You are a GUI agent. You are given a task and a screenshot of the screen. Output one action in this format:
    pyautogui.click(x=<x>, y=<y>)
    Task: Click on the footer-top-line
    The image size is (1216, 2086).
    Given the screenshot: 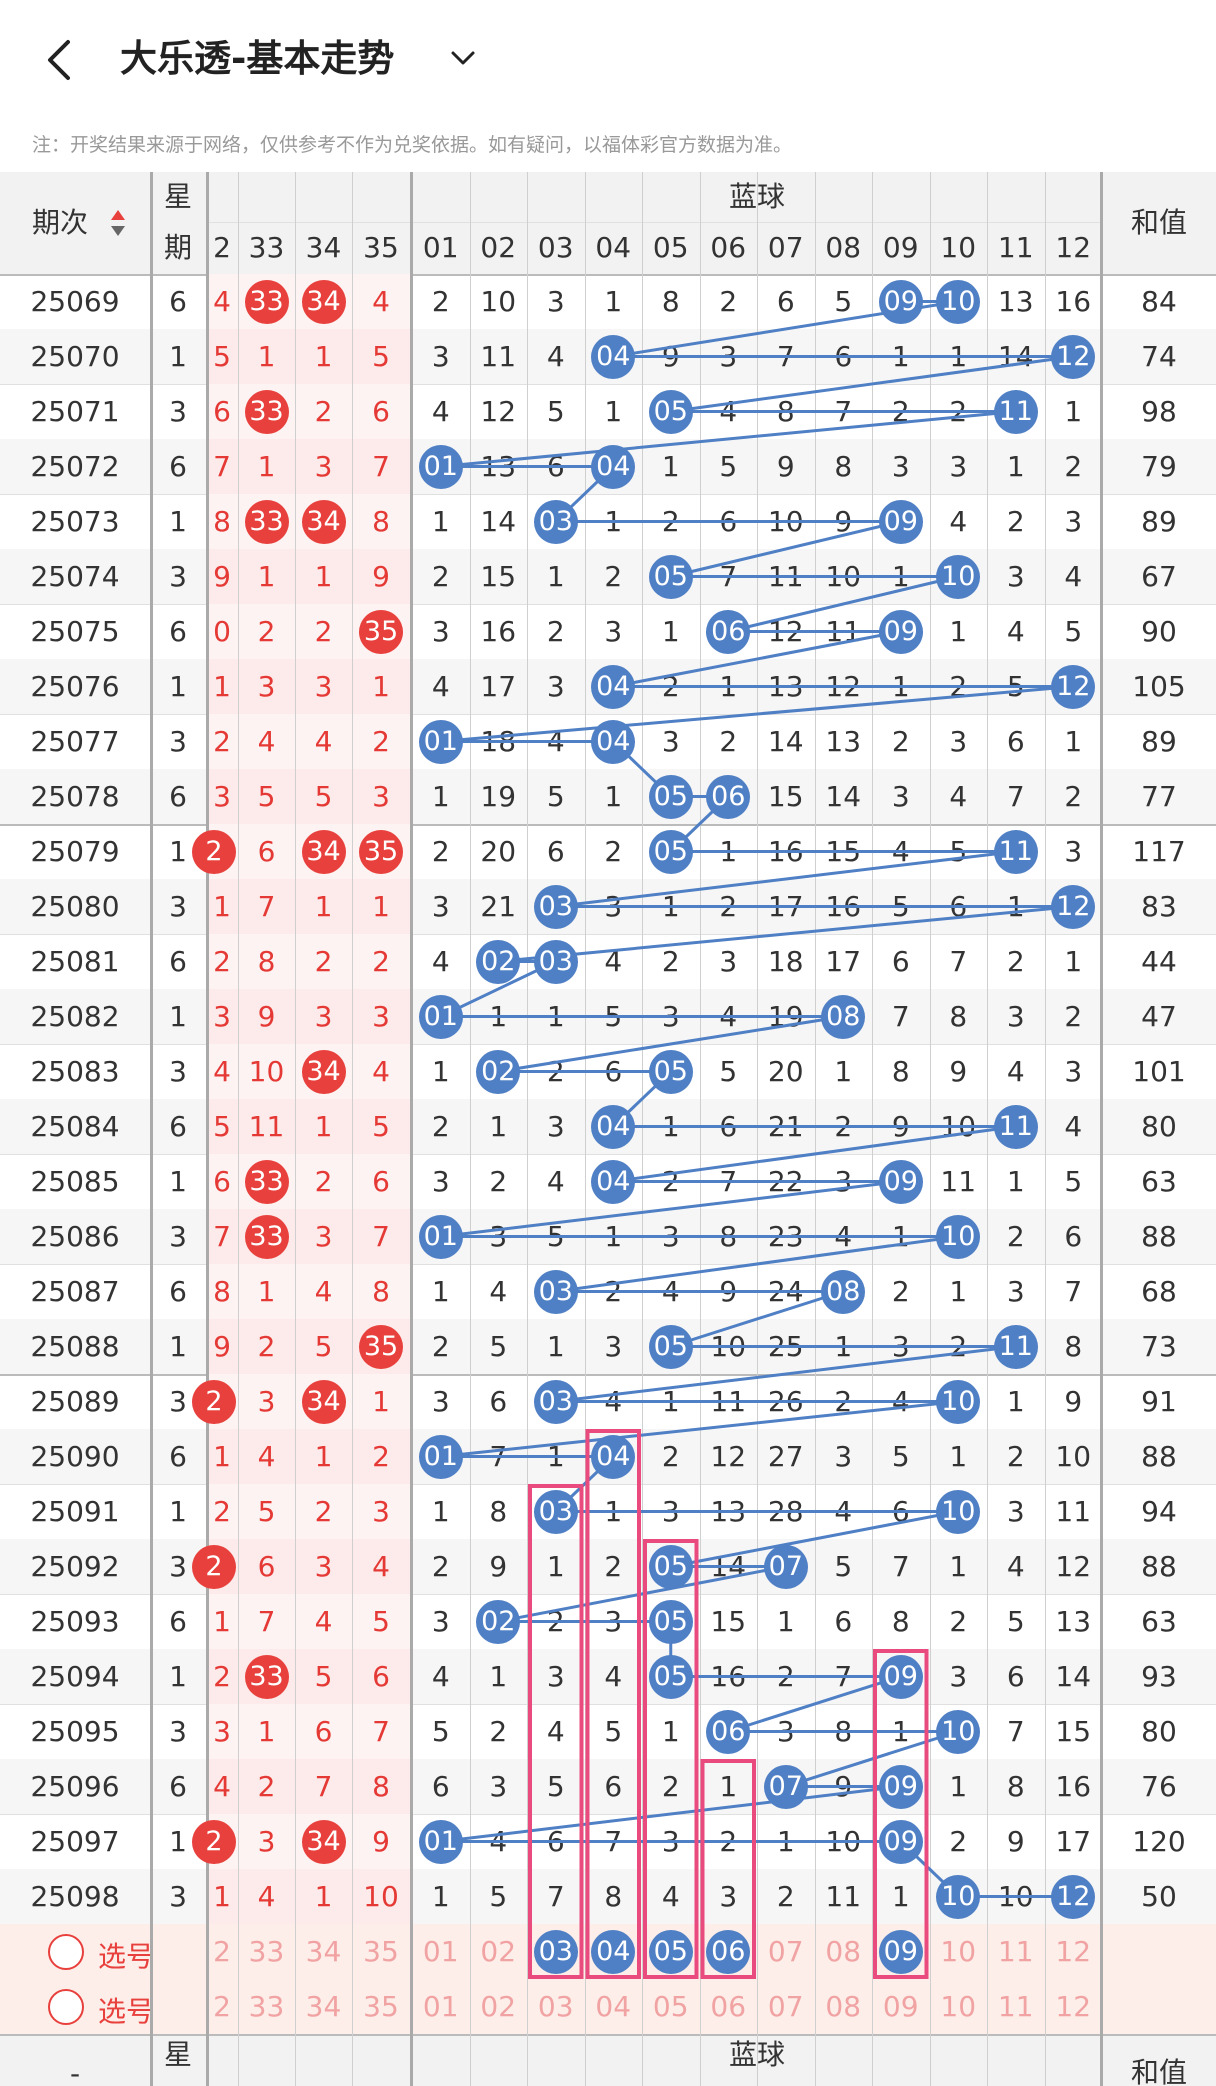 What is the action you would take?
    pyautogui.click(x=608, y=2035)
    